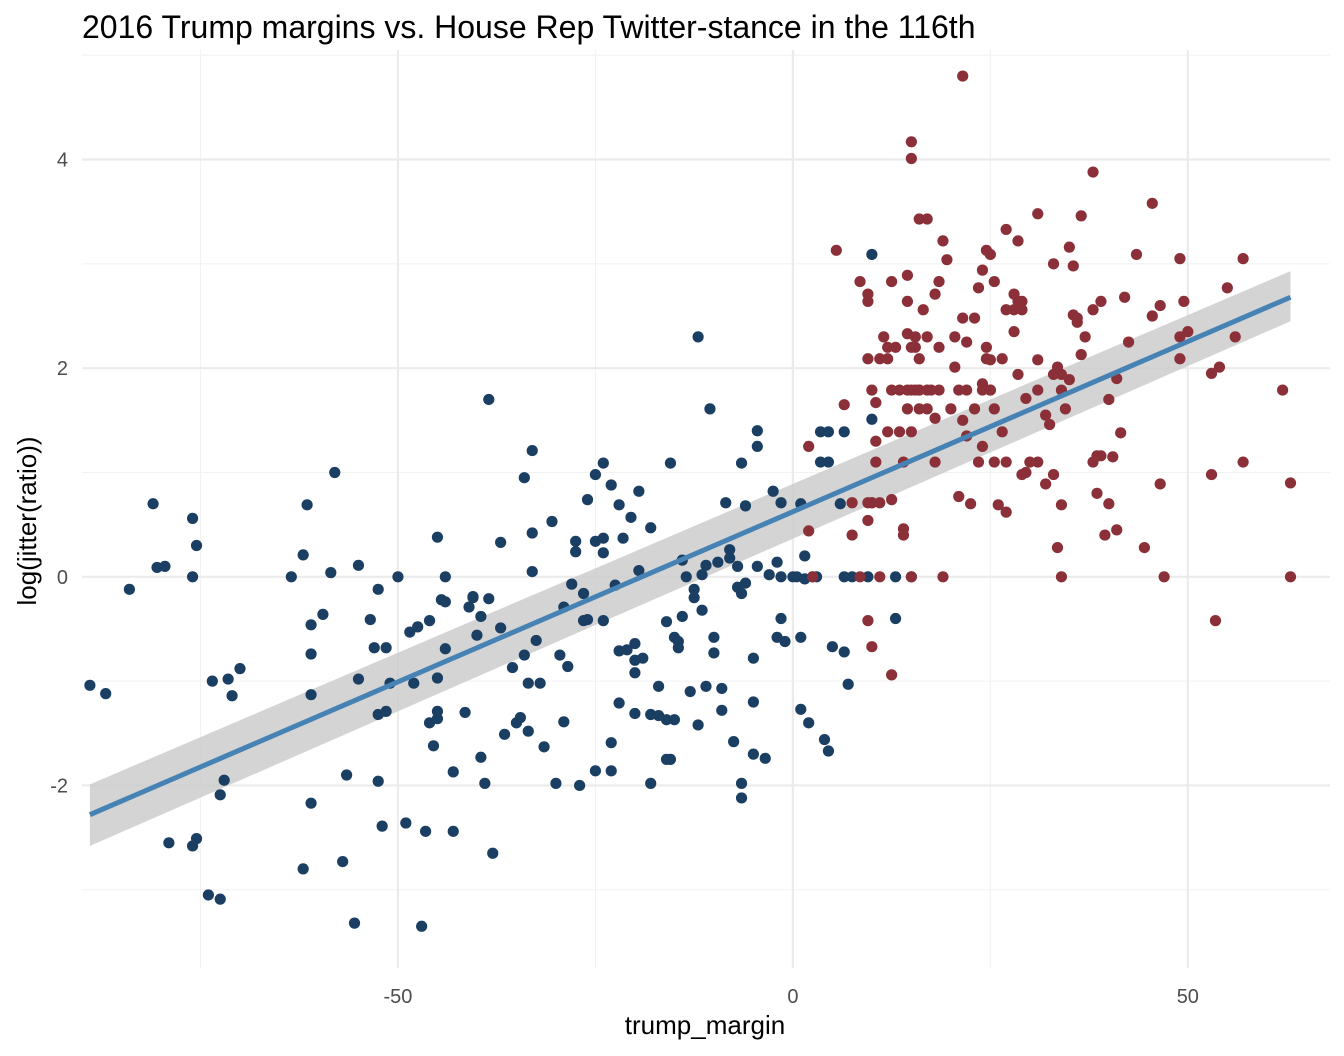  I want to click on y-tick-label: 4, so click(62, 161).